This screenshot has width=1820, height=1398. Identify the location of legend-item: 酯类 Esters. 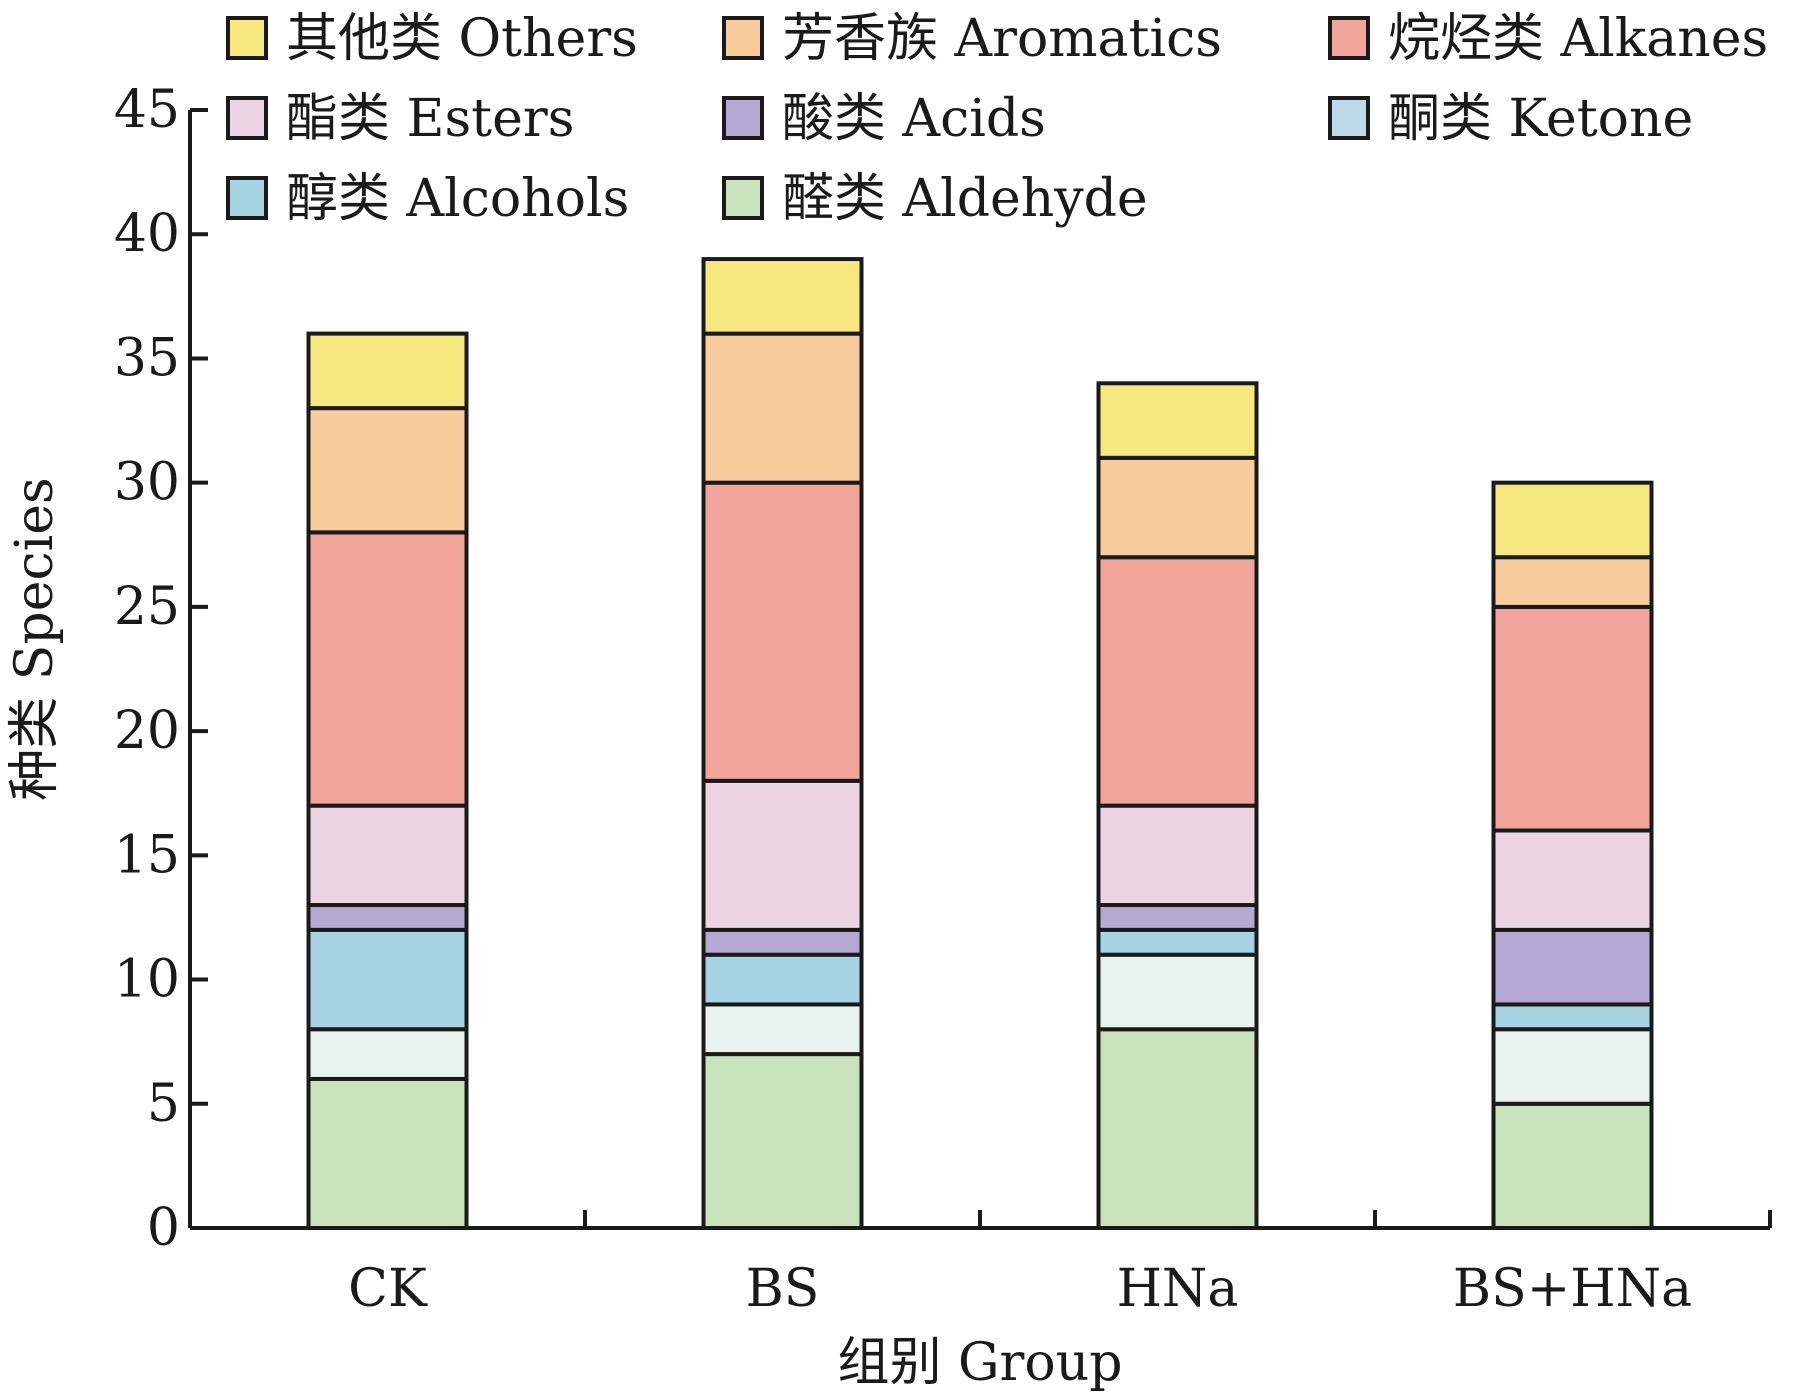
(400, 119).